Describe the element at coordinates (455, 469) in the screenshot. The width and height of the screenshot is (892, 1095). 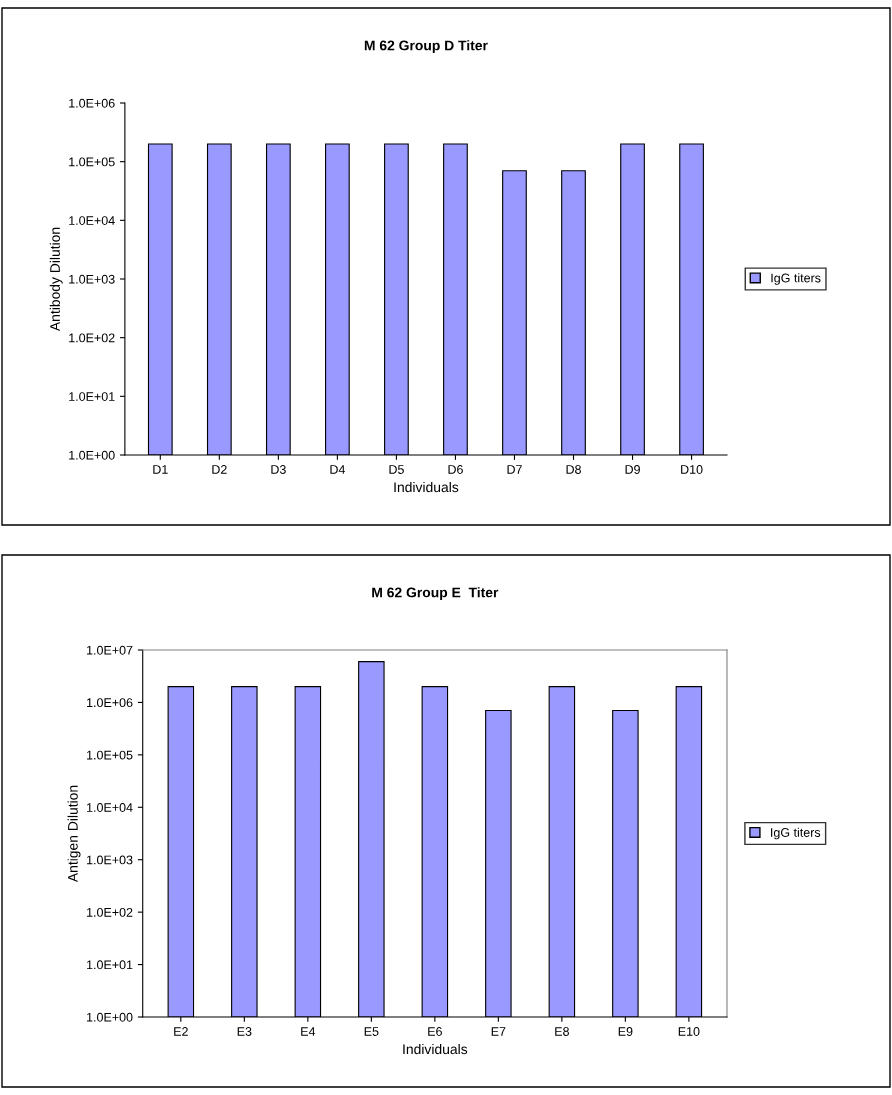
I see `x-tick-label: D6` at that location.